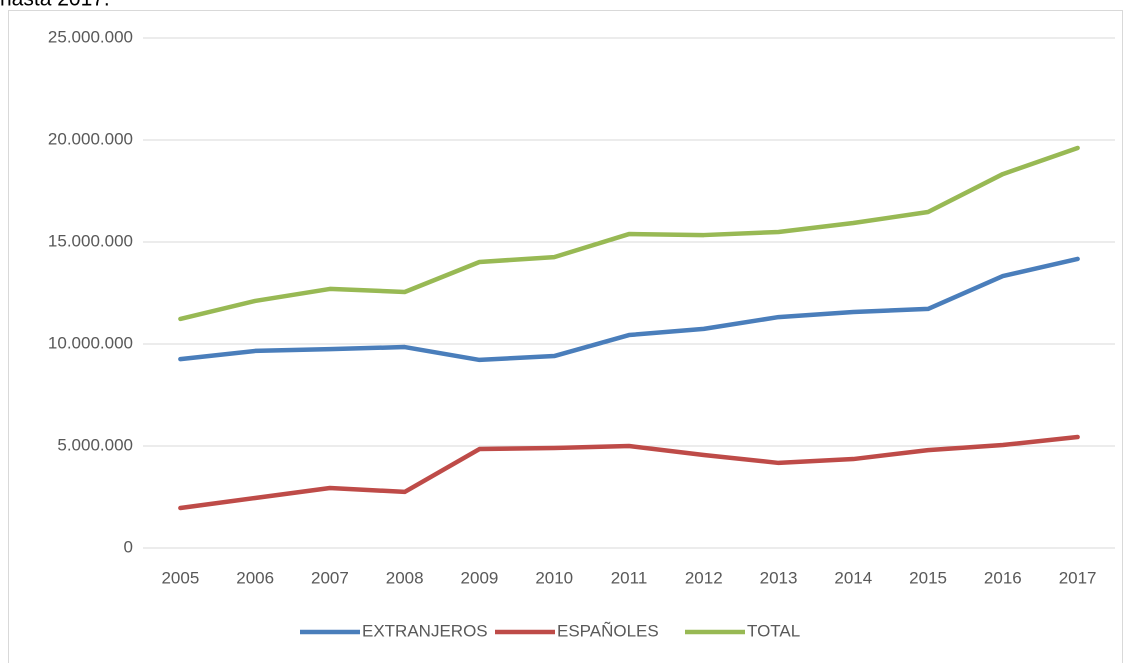 The width and height of the screenshot is (1131, 663). Describe the element at coordinates (928, 577) in the screenshot. I see `x-tick-label: 2015` at that location.